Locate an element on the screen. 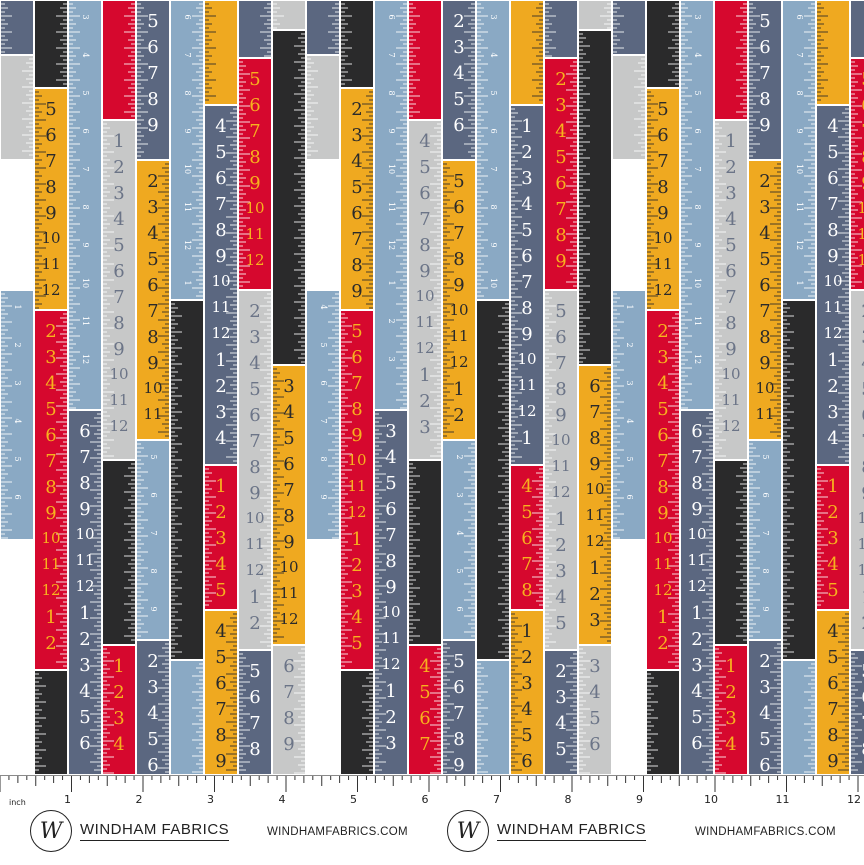 The height and width of the screenshot is (865, 864). ruler-piece: 3 4 5 6 7 8 9 10 11 12 1 2 3 is located at coordinates (391, 592).